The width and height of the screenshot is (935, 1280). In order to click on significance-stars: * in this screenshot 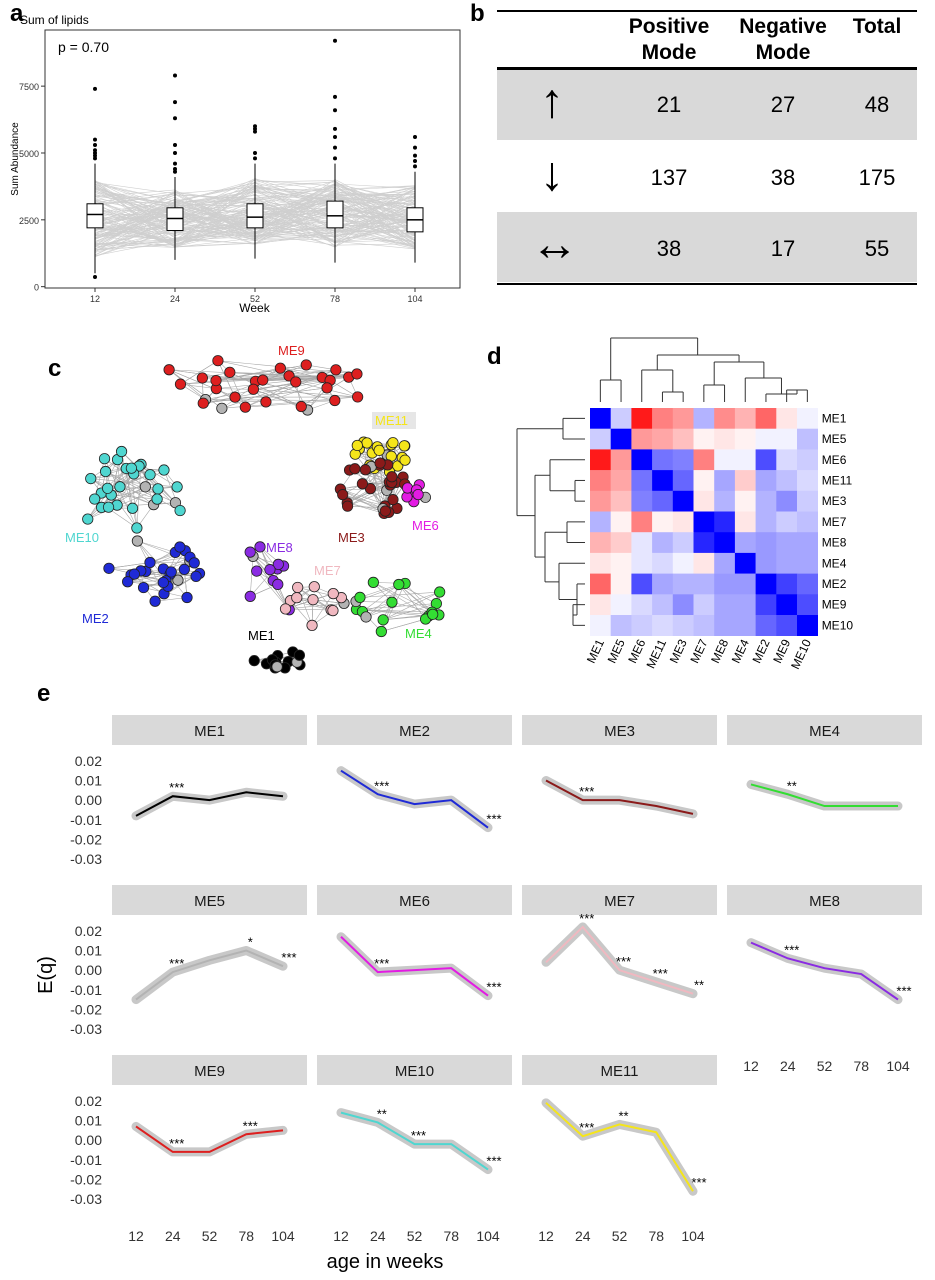, I will do `click(250, 942)`.